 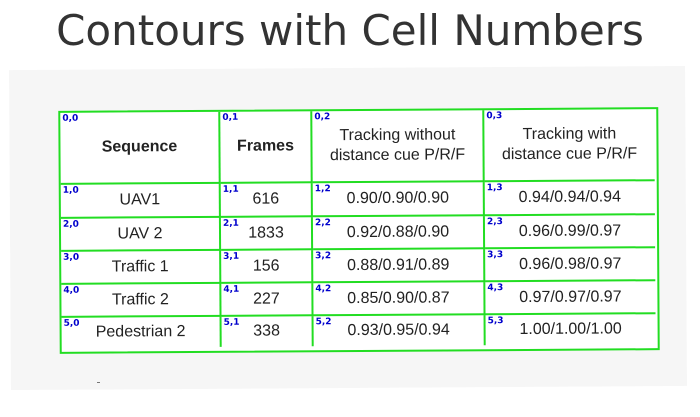 I want to click on table-cell: 1,3 0.94/0.94/0.94, so click(x=569, y=199).